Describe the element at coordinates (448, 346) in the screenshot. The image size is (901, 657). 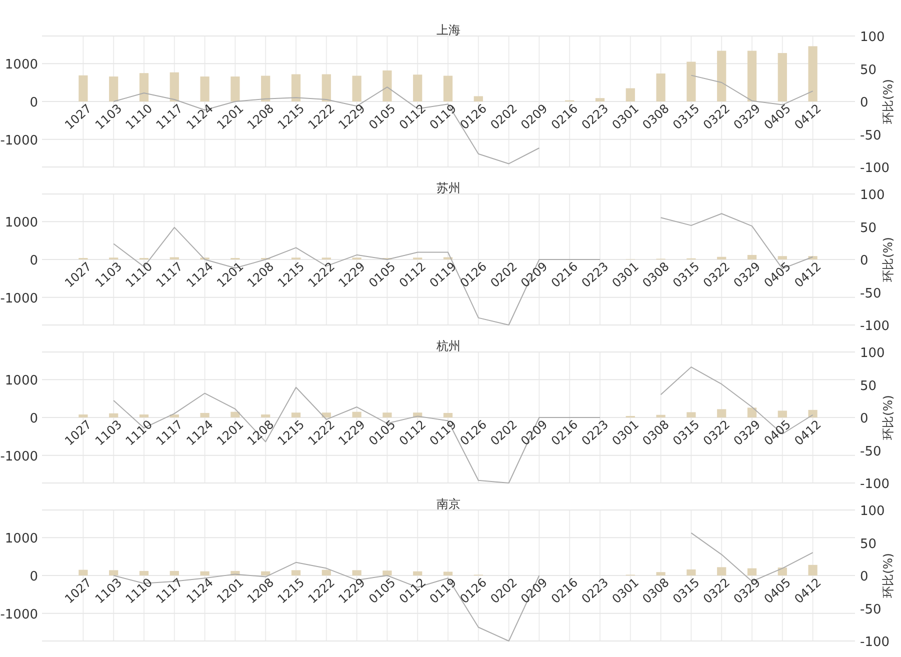
I see `chart-title: 杭州` at that location.